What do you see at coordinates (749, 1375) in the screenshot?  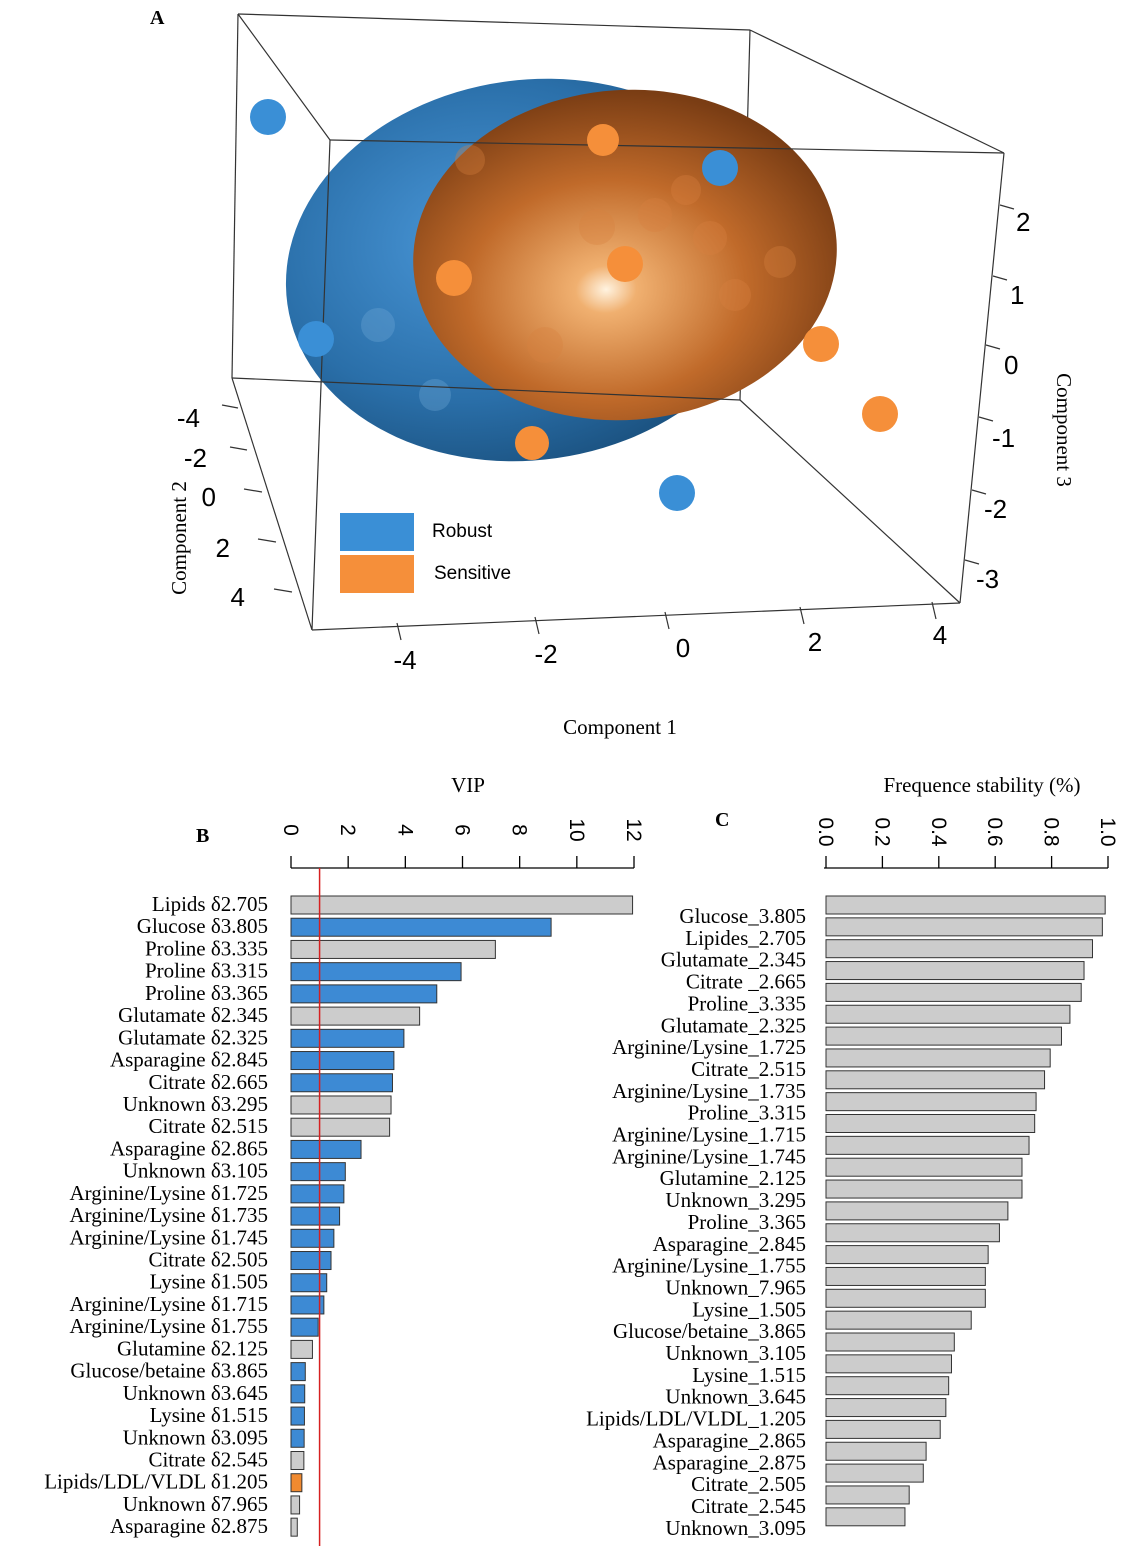 I see `stability-category-label: Lysine_1.515` at bounding box center [749, 1375].